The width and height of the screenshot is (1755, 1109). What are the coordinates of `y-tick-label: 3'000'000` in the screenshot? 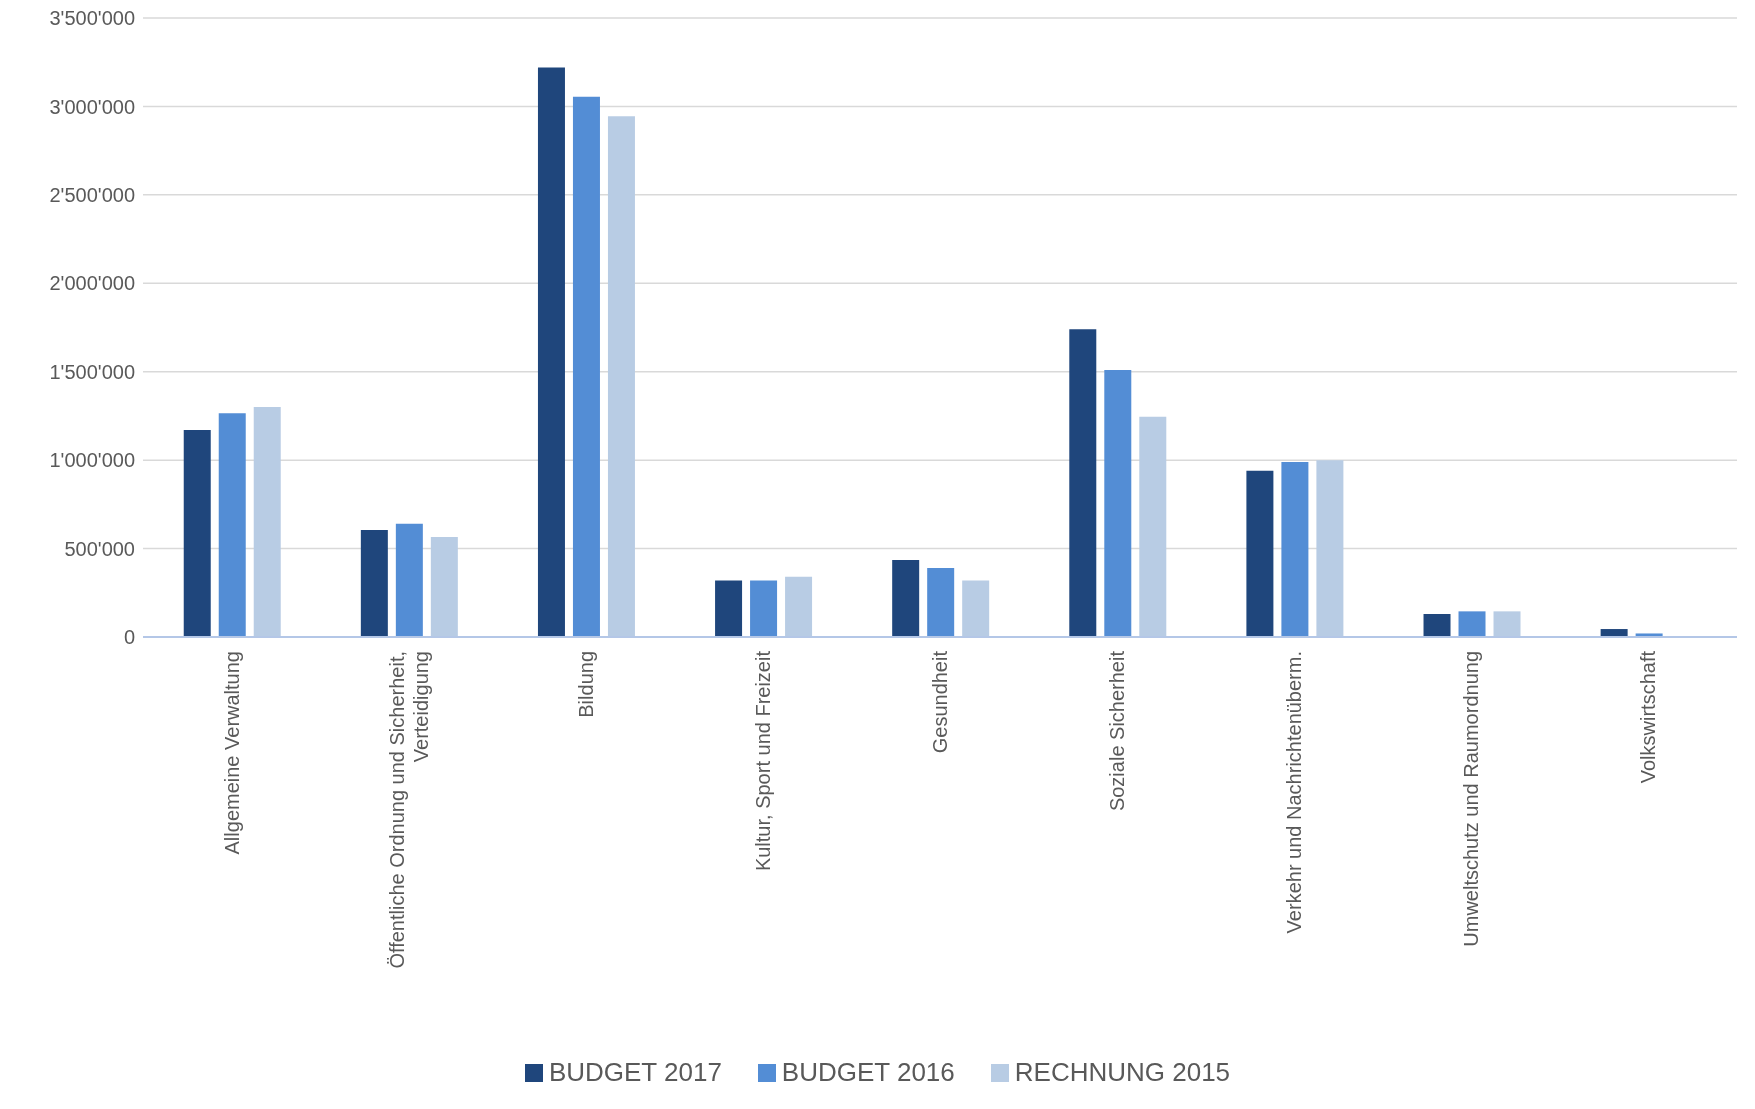 It's located at (92, 106).